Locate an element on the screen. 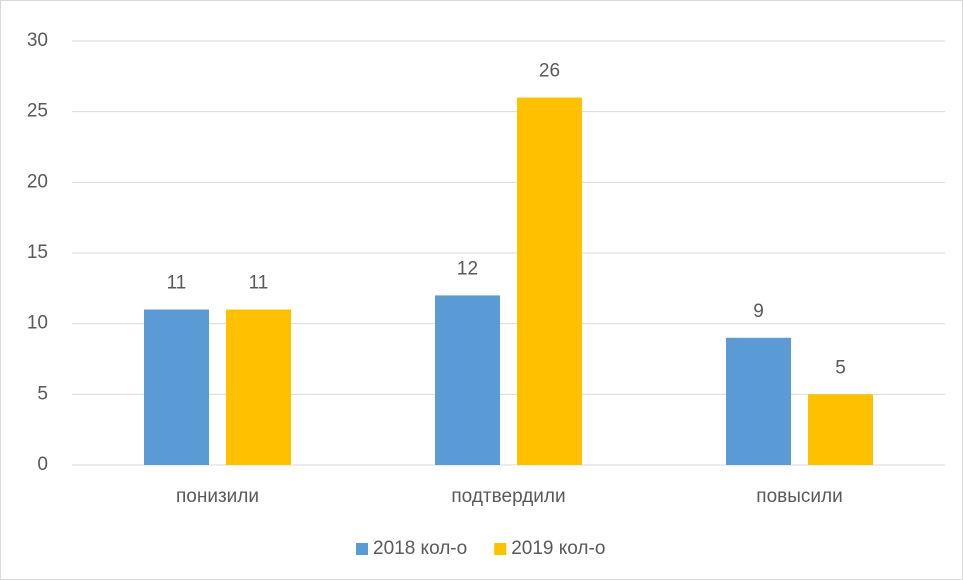  x-tick-label: понизили is located at coordinates (217, 496).